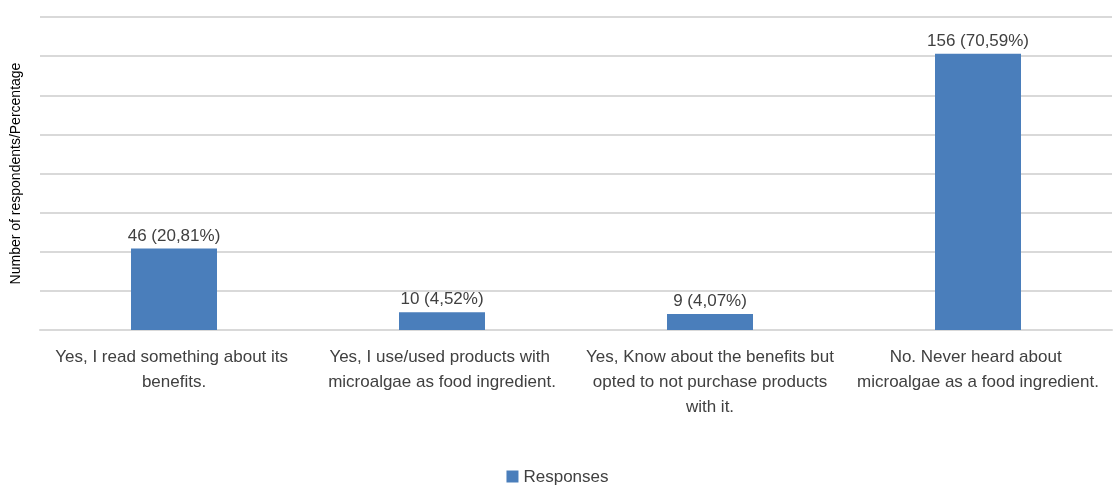 Image resolution: width=1115 pixels, height=494 pixels. I want to click on x-tick-label: Yes, I read something about its benefits., so click(174, 369).